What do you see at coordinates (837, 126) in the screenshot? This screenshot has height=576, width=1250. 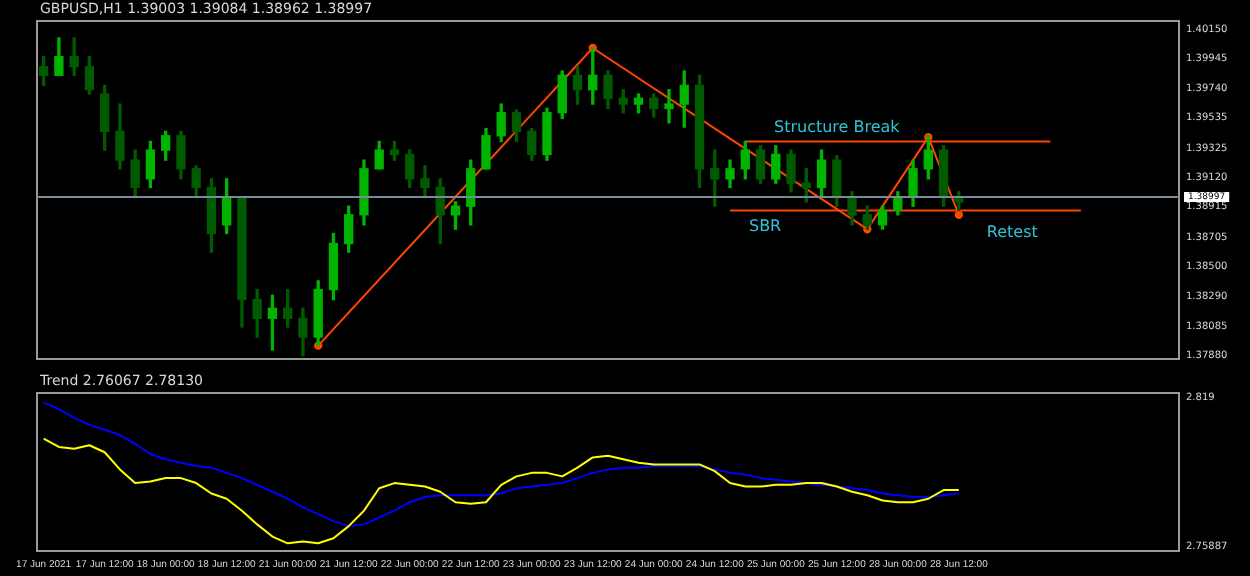 I see `series-label: Structure Break` at bounding box center [837, 126].